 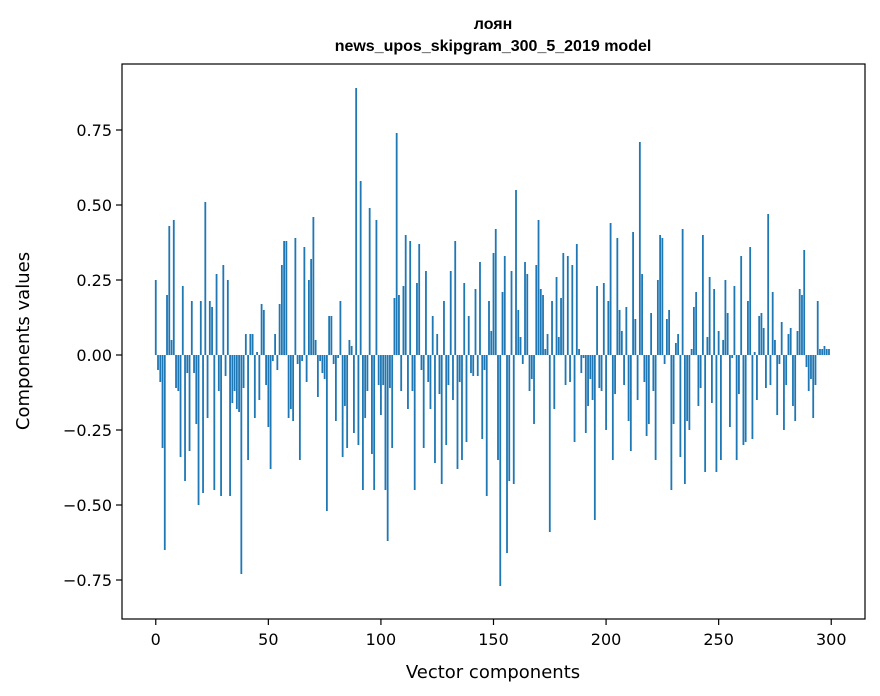 I want to click on y-tick-label: −0.75, so click(x=87, y=580).